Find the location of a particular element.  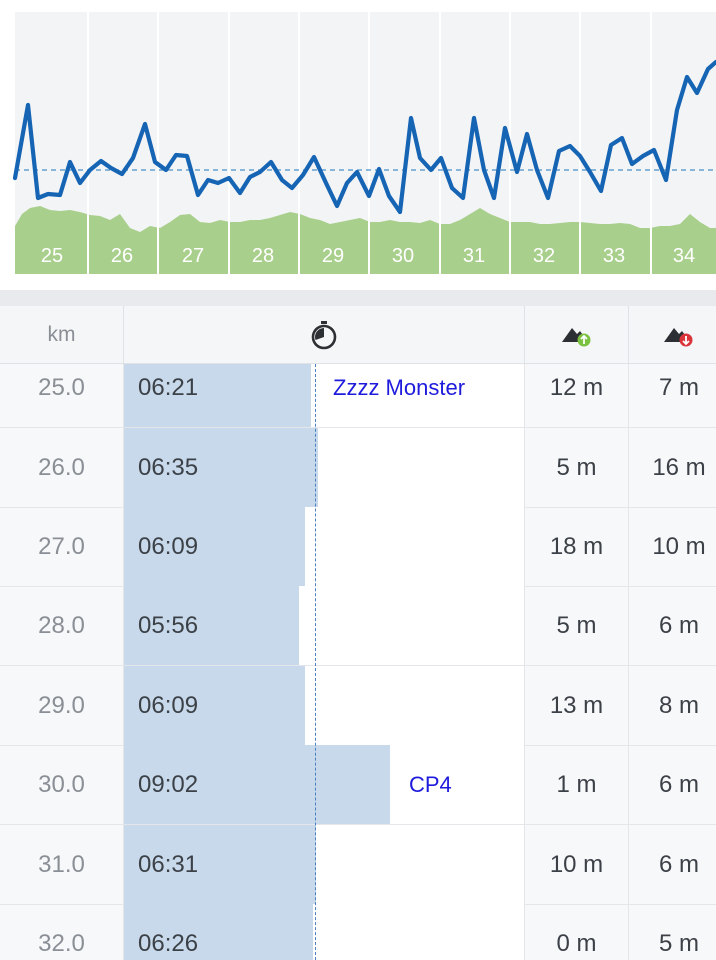

pace-value: 05:56 is located at coordinates (168, 625).